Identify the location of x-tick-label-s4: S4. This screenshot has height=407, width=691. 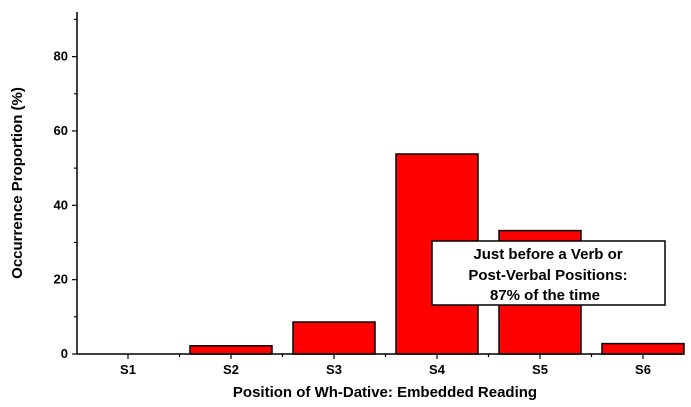
(437, 369).